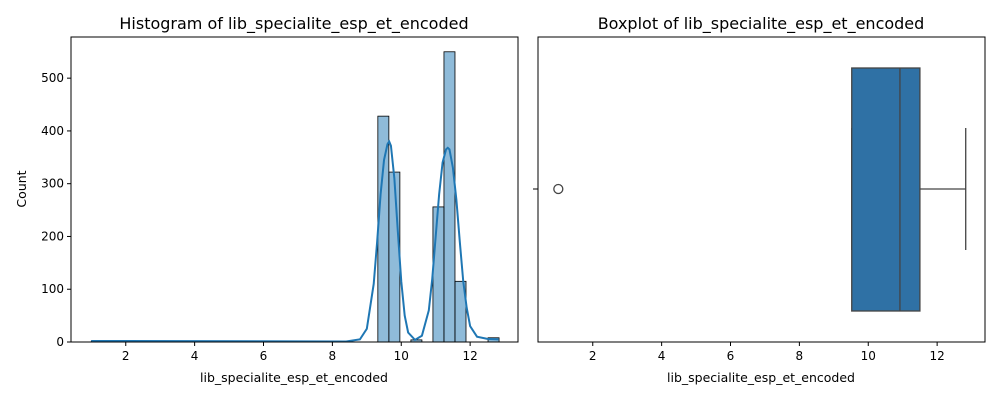 The height and width of the screenshot is (400, 1000). What do you see at coordinates (300, 352) in the screenshot?
I see `histogram-x-ticks: 2 4 6 8 10 12` at bounding box center [300, 352].